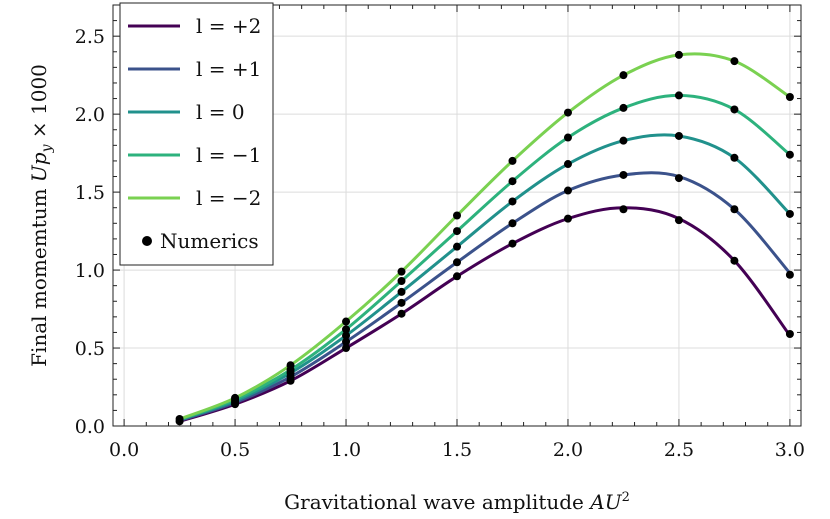 Image resolution: width=830 pixels, height=519 pixels. Describe the element at coordinates (90, 115) in the screenshot. I see `y-tick-label: 2.0` at that location.